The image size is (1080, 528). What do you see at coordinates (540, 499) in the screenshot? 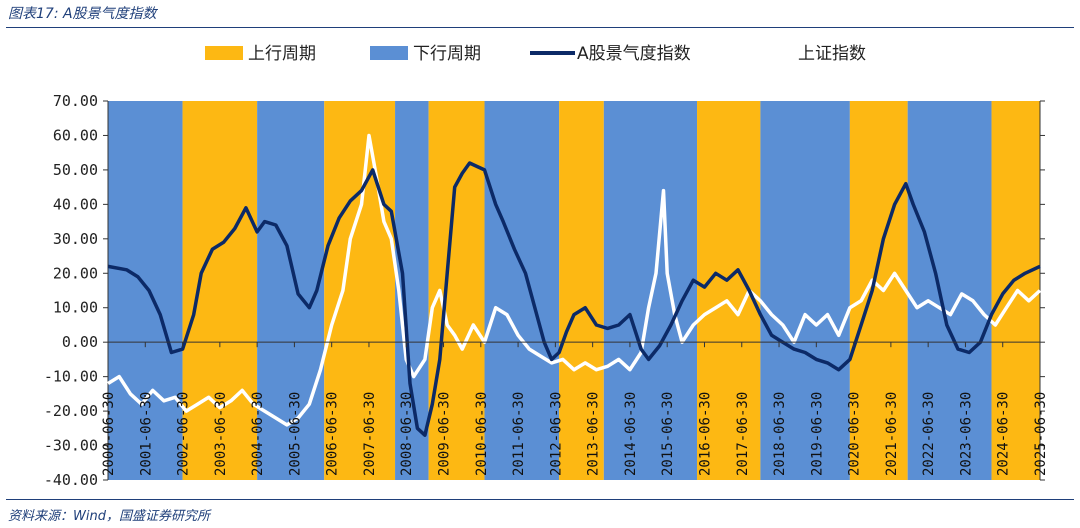
I see `bottom-divider` at bounding box center [540, 499].